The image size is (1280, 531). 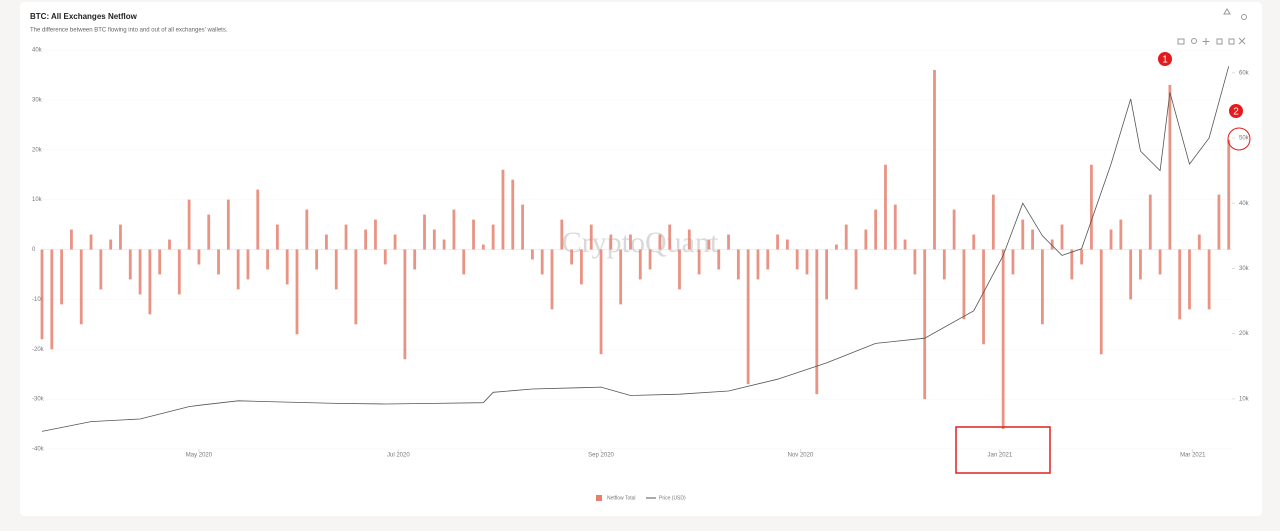 What do you see at coordinates (801, 456) in the screenshot?
I see `x-tick-label: Nov 2020` at bounding box center [801, 456].